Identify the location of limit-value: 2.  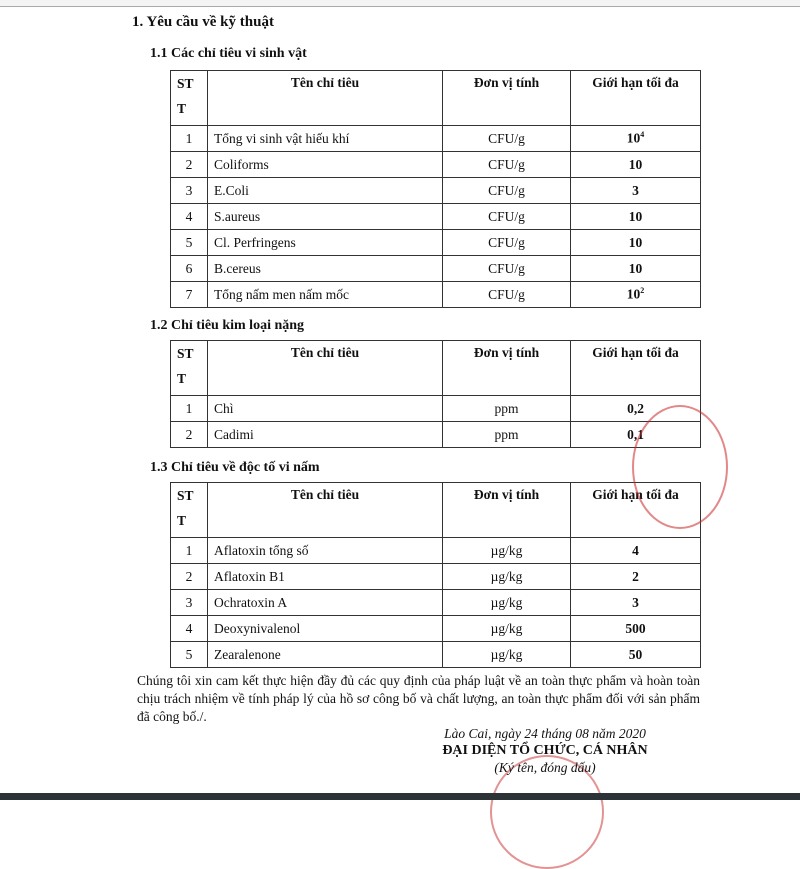
(635, 576).